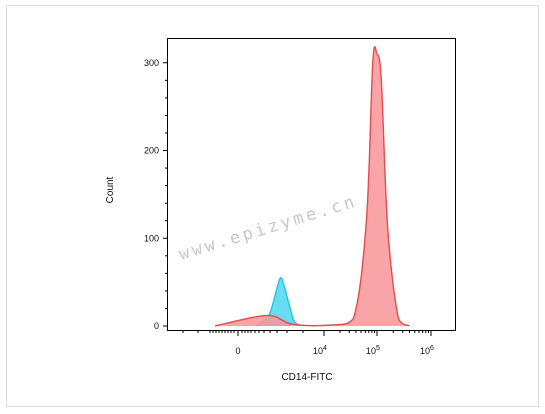 This screenshot has height=414, width=545. What do you see at coordinates (151, 238) in the screenshot?
I see `y-tick-label: 100` at bounding box center [151, 238].